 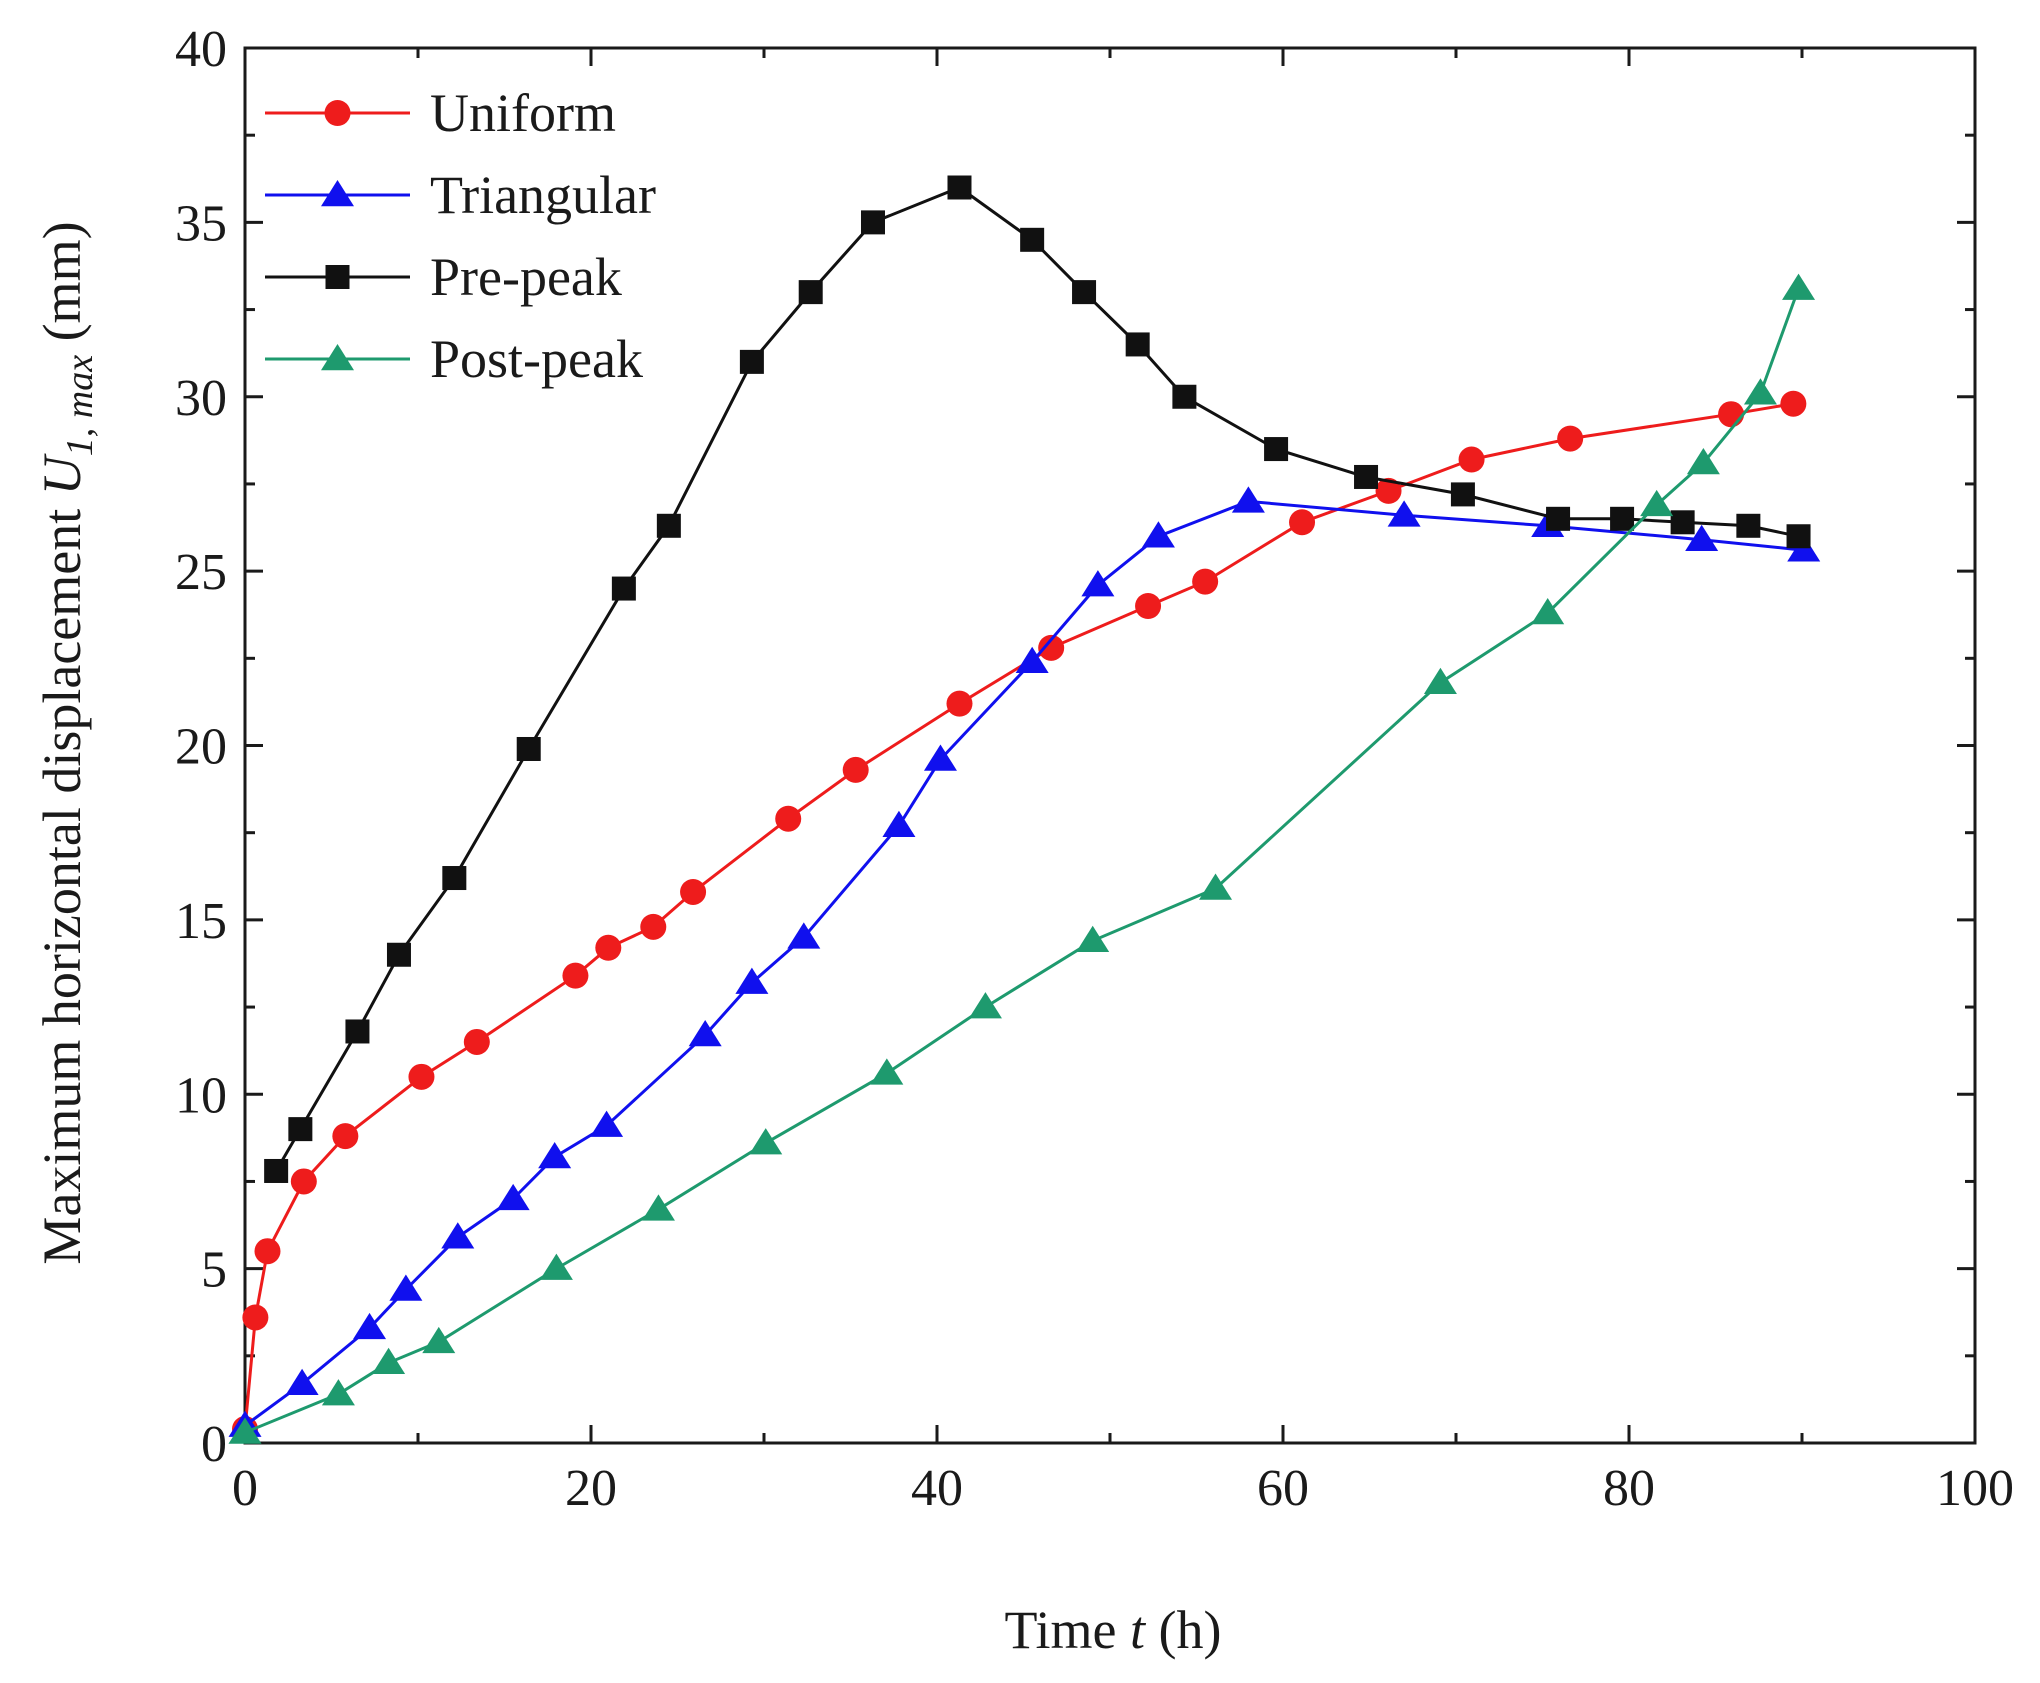 I want to click on legend-label-triangular: Triangular, so click(x=543, y=195).